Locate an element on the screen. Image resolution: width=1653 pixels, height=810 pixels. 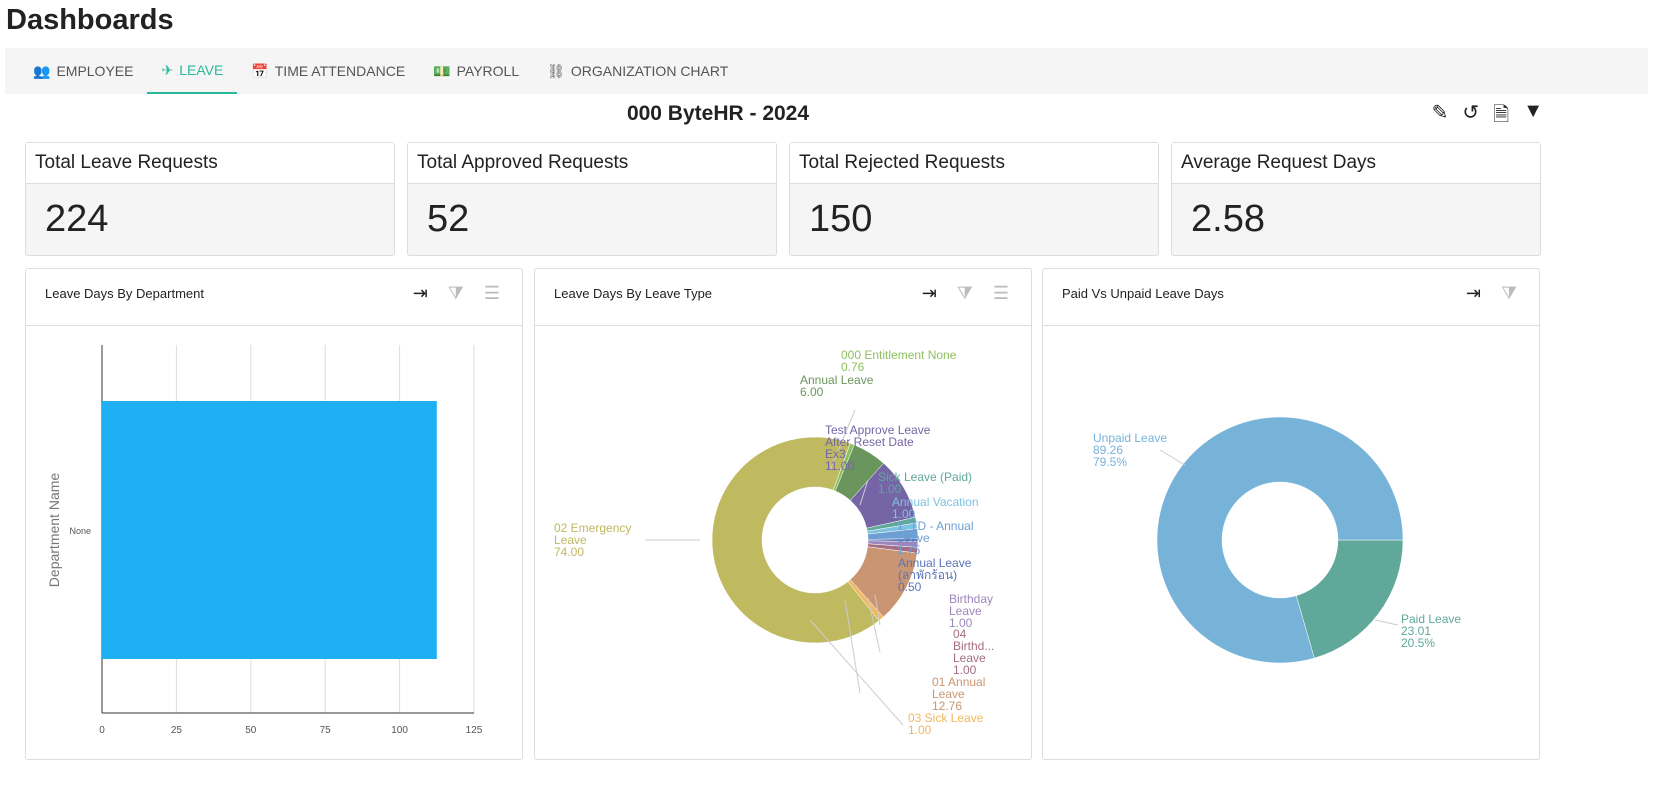
slice-value: 74.00 is located at coordinates (569, 552).